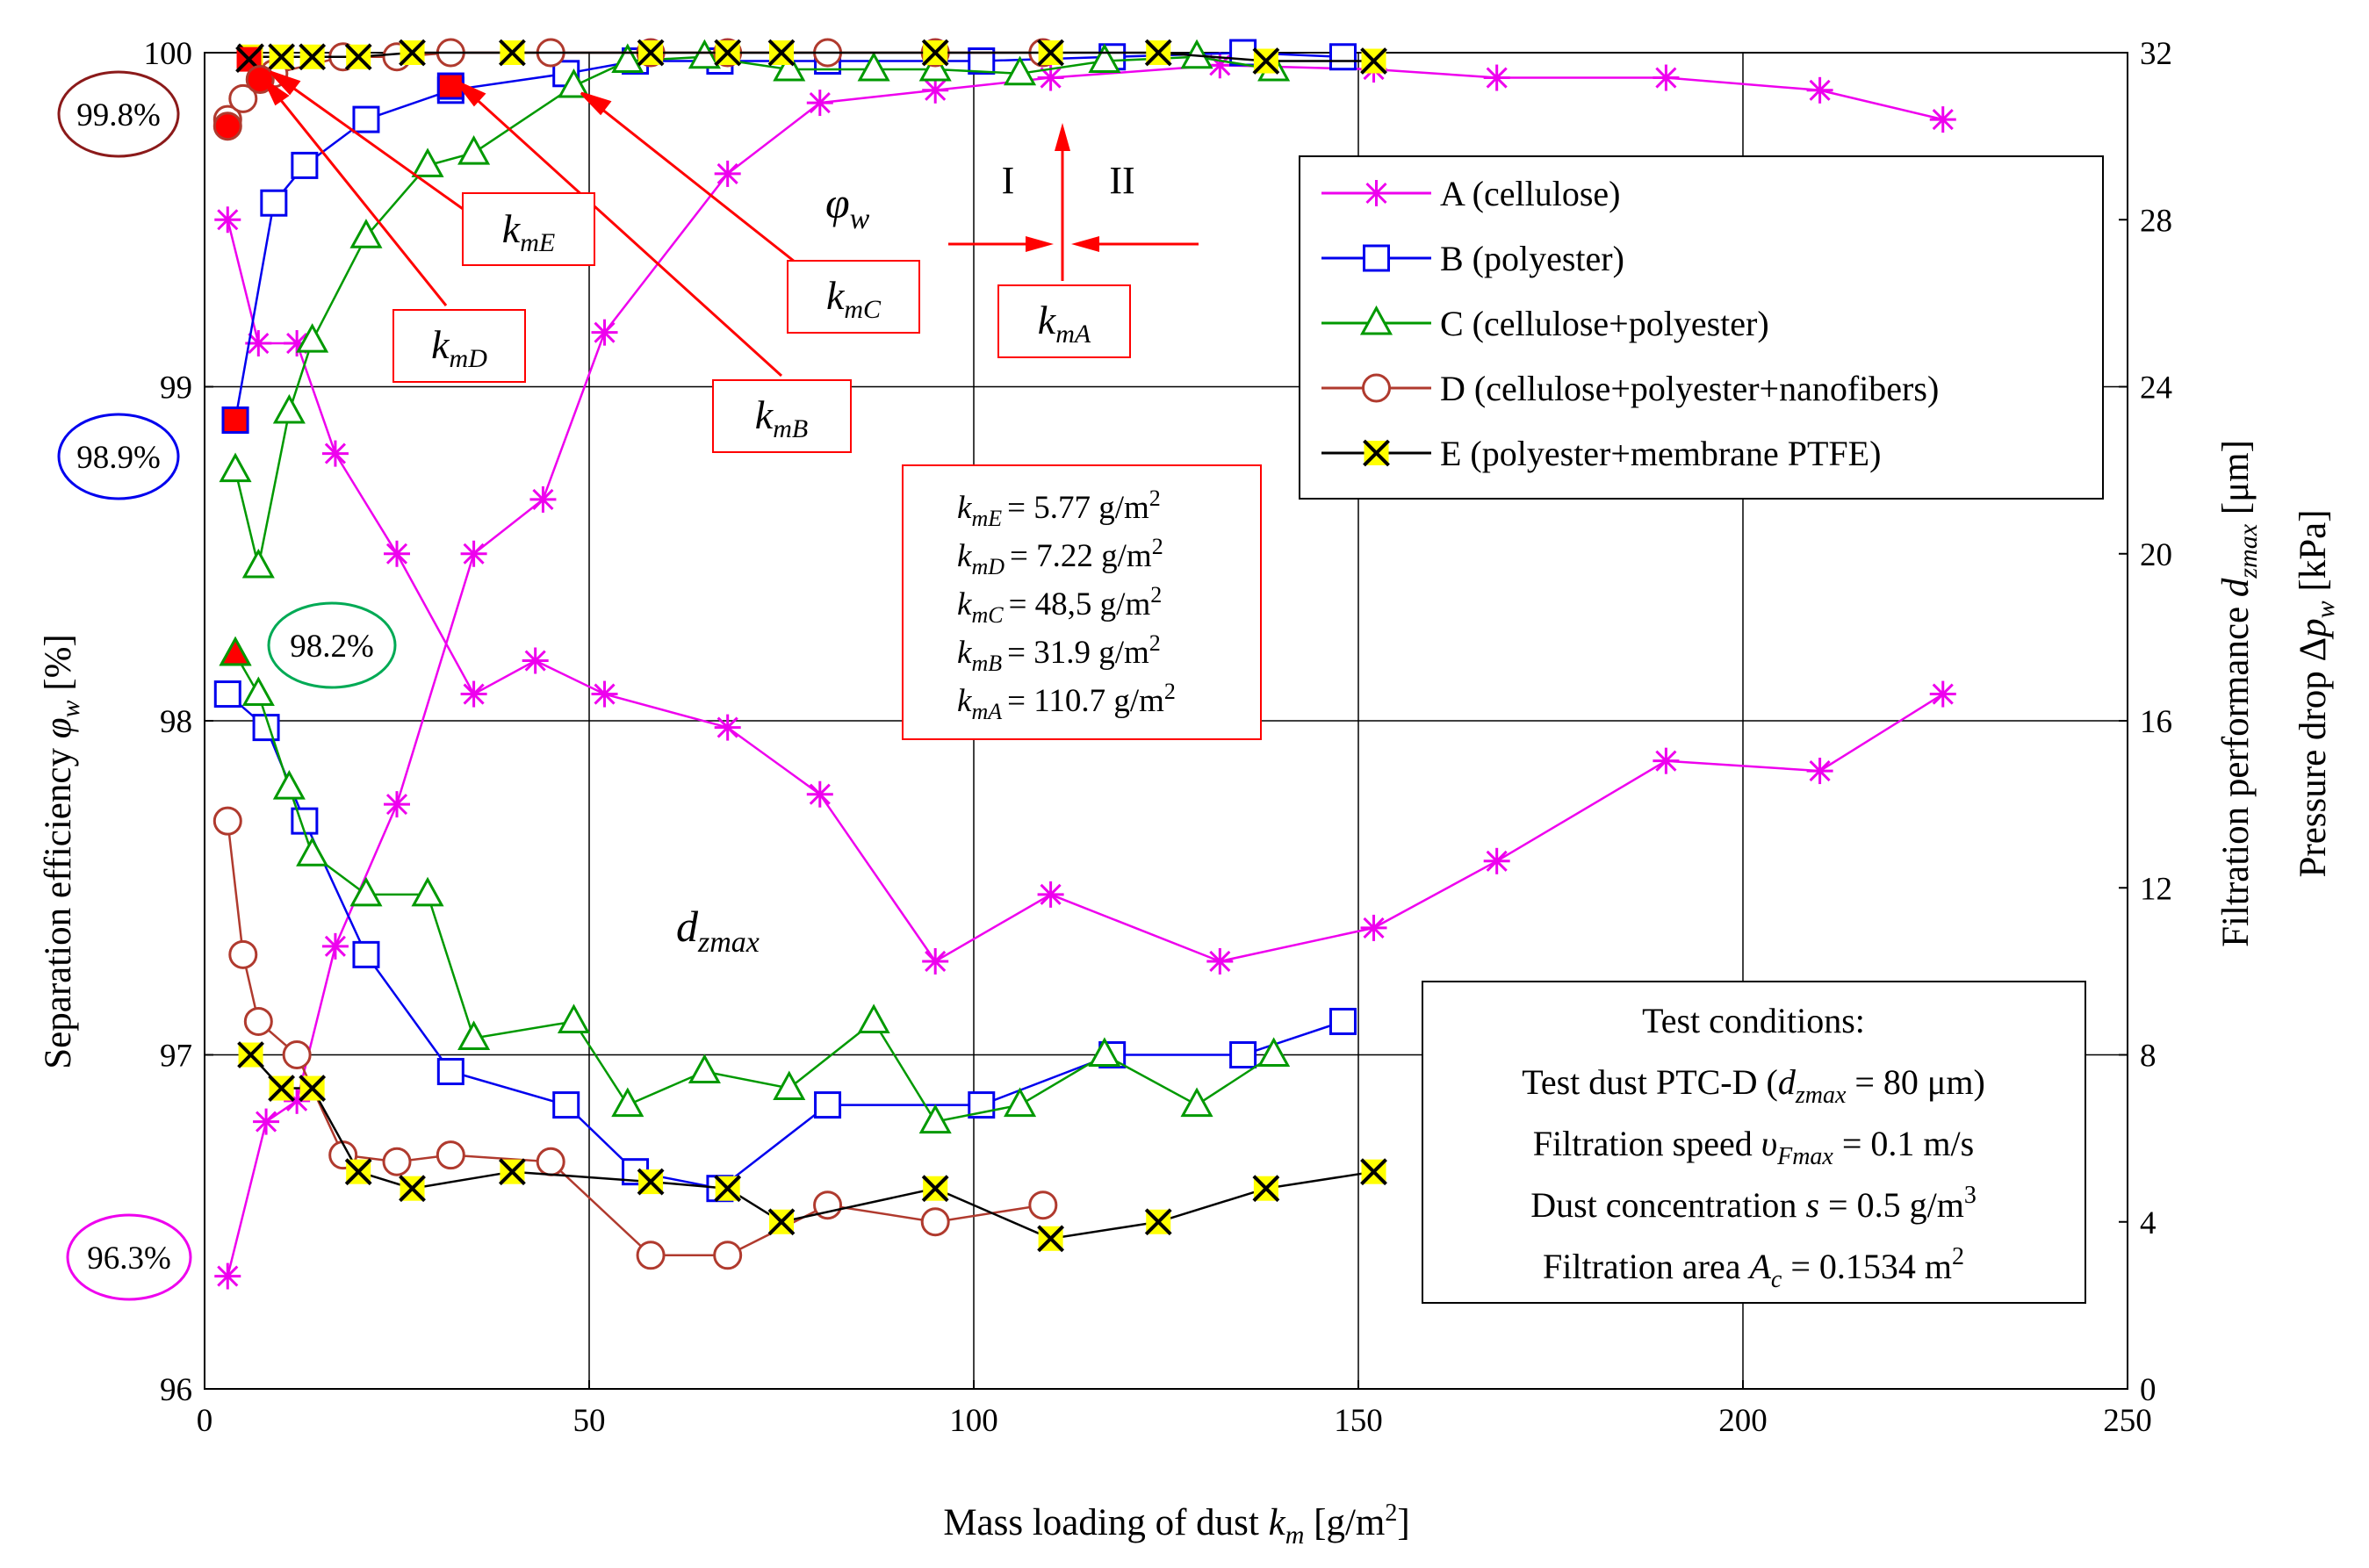 This screenshot has width=2369, height=1568. Describe the element at coordinates (974, 1421) in the screenshot. I see `x-tick-label: 100` at that location.